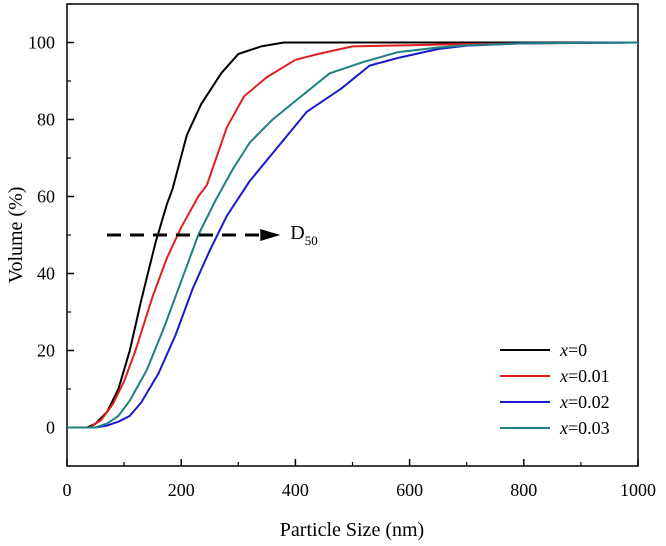  What do you see at coordinates (41, 43) in the screenshot?
I see `y-tick-label: 100` at bounding box center [41, 43].